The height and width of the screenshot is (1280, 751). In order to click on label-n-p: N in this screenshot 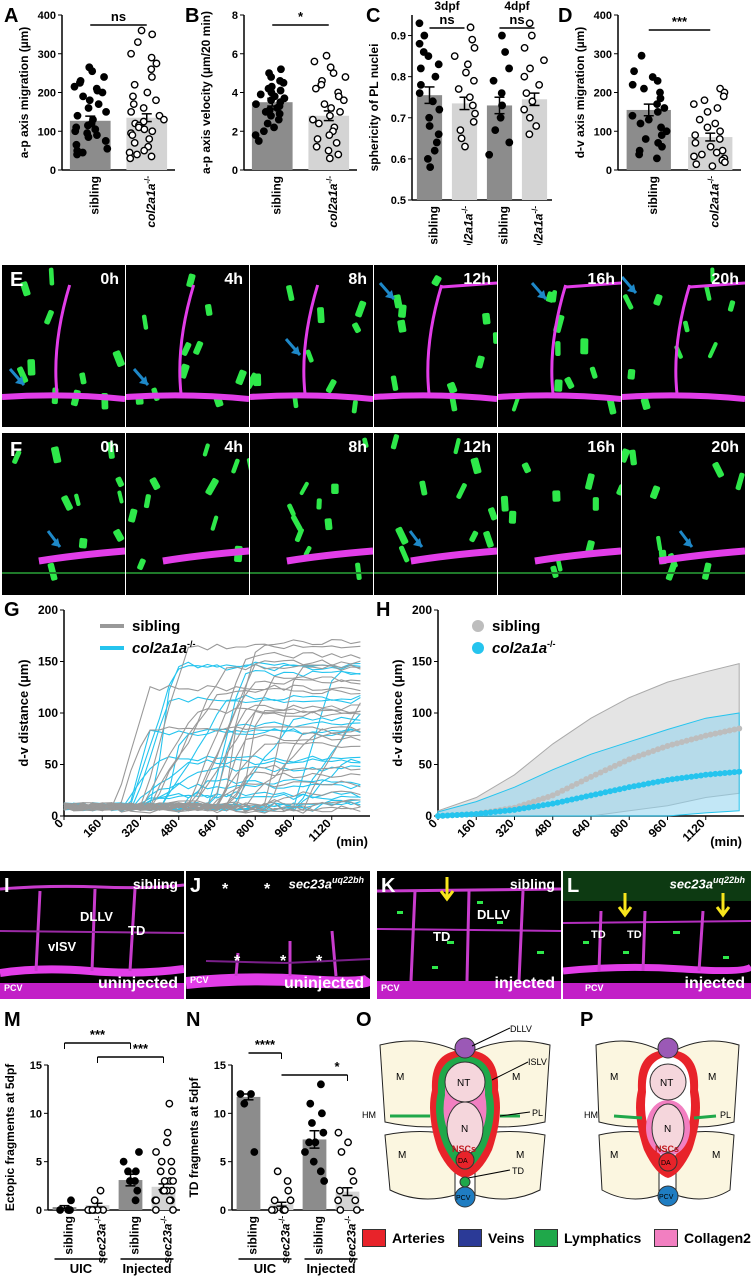, I will do `click(667, 1129)`.